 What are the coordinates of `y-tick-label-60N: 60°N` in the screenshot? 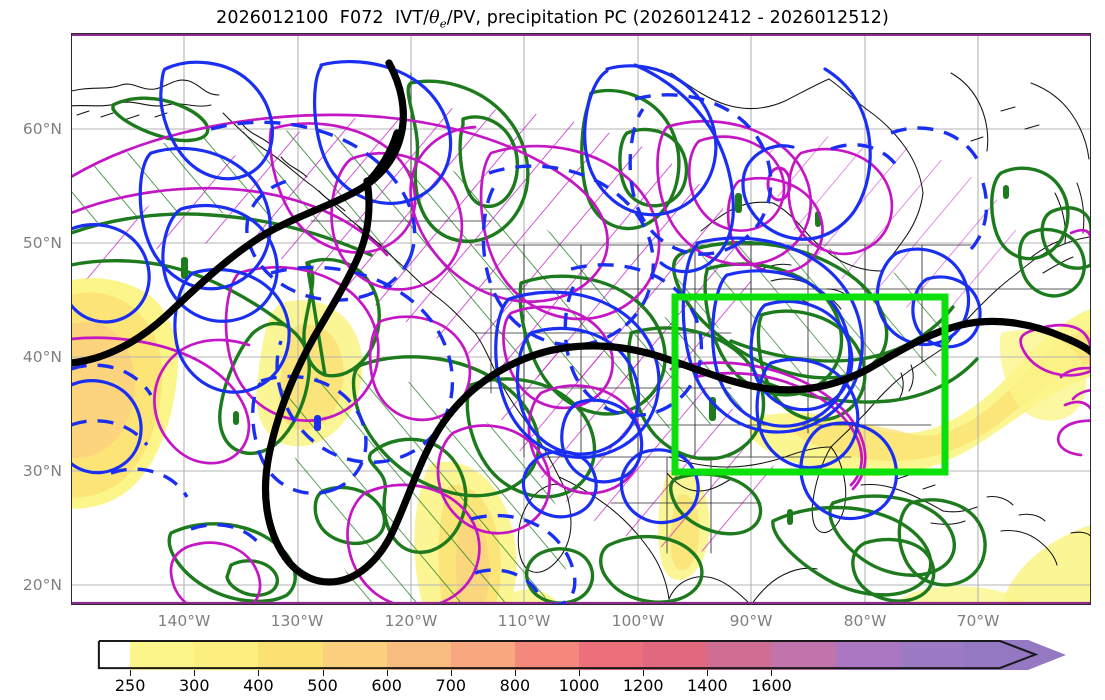 It's located at (42, 129).